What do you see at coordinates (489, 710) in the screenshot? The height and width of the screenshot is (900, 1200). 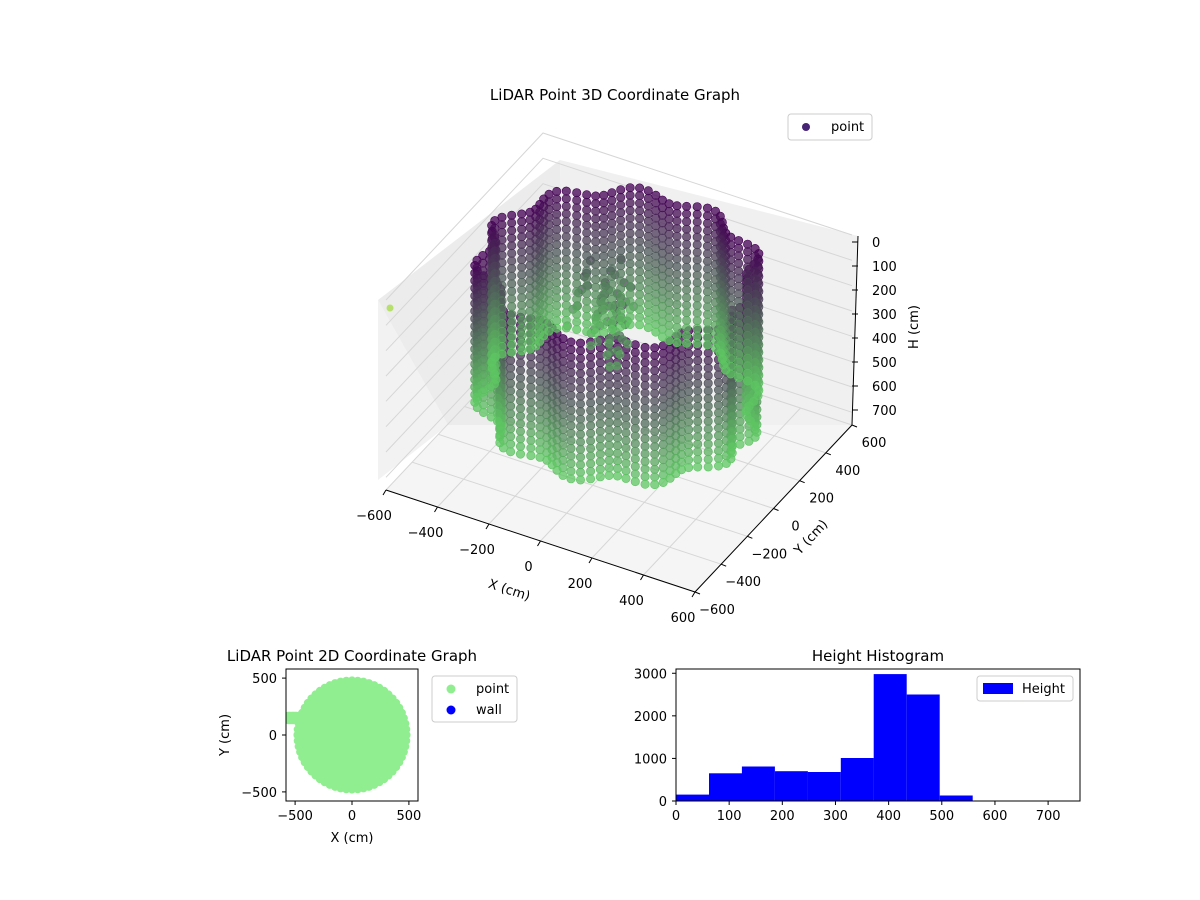 I see `legend-2d-label-wall: wall` at bounding box center [489, 710].